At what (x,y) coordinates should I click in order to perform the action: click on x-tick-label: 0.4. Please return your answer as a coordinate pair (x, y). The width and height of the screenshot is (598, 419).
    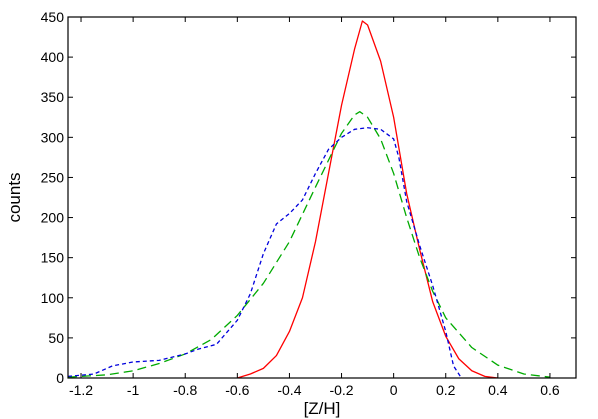
    Looking at the image, I should click on (498, 390).